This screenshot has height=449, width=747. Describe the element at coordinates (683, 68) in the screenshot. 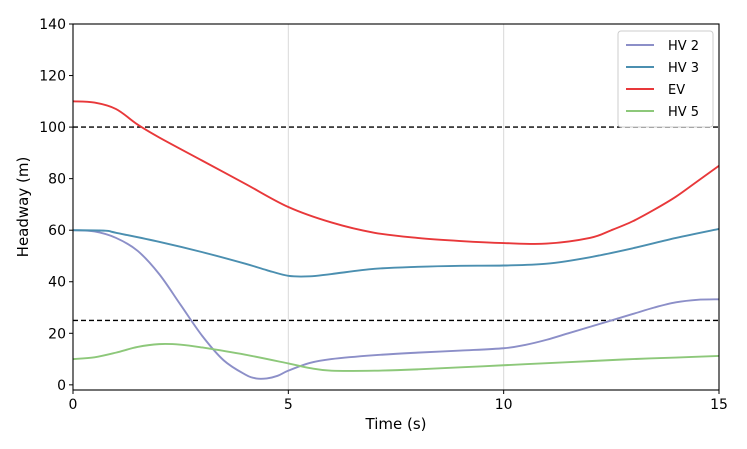

I see `legend-label: HV 3` at that location.